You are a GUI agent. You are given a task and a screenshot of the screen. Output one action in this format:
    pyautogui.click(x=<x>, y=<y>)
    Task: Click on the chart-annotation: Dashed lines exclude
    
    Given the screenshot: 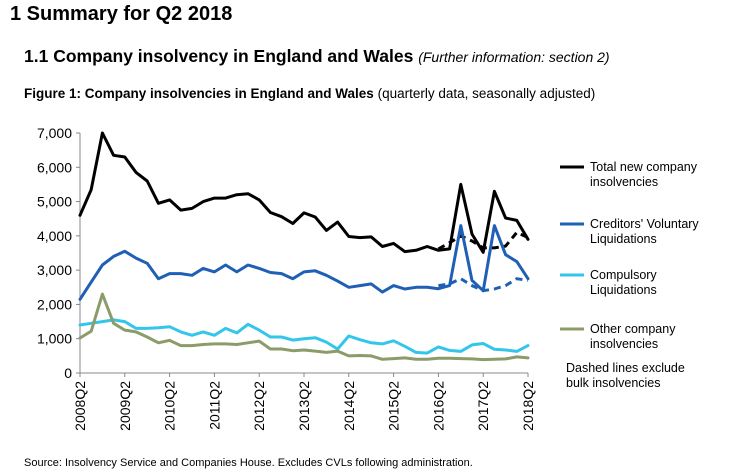 What is the action you would take?
    pyautogui.click(x=625, y=368)
    